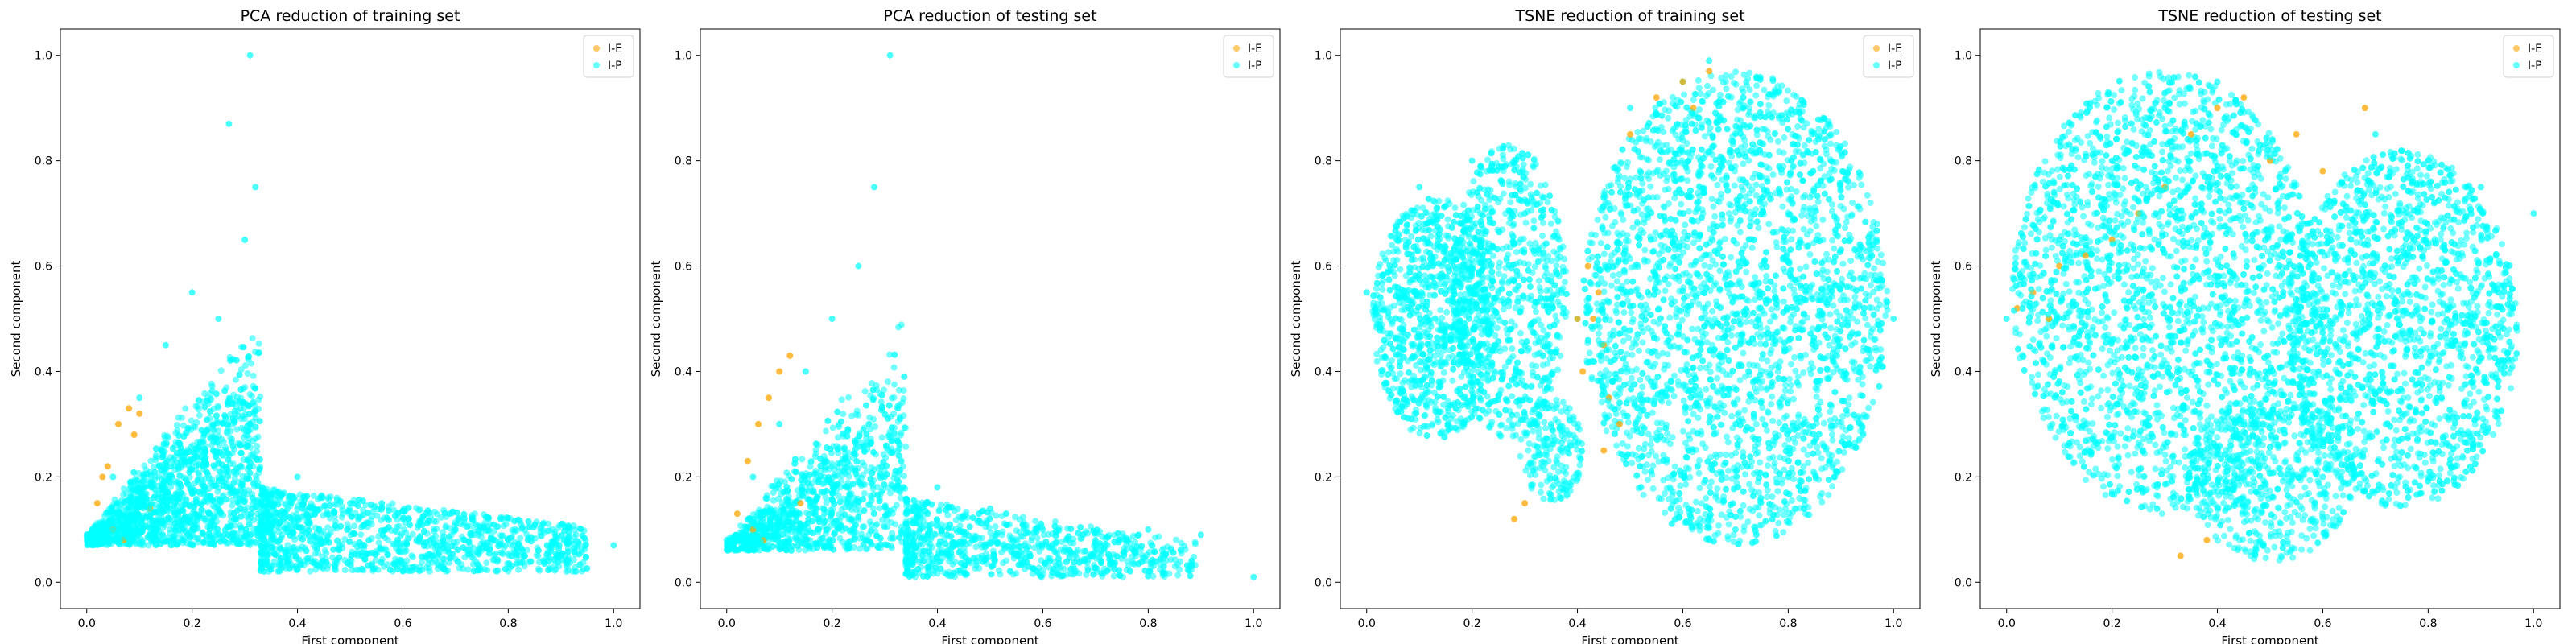 The image size is (2576, 644). I want to click on scatter-point-ie, so click(97, 504).